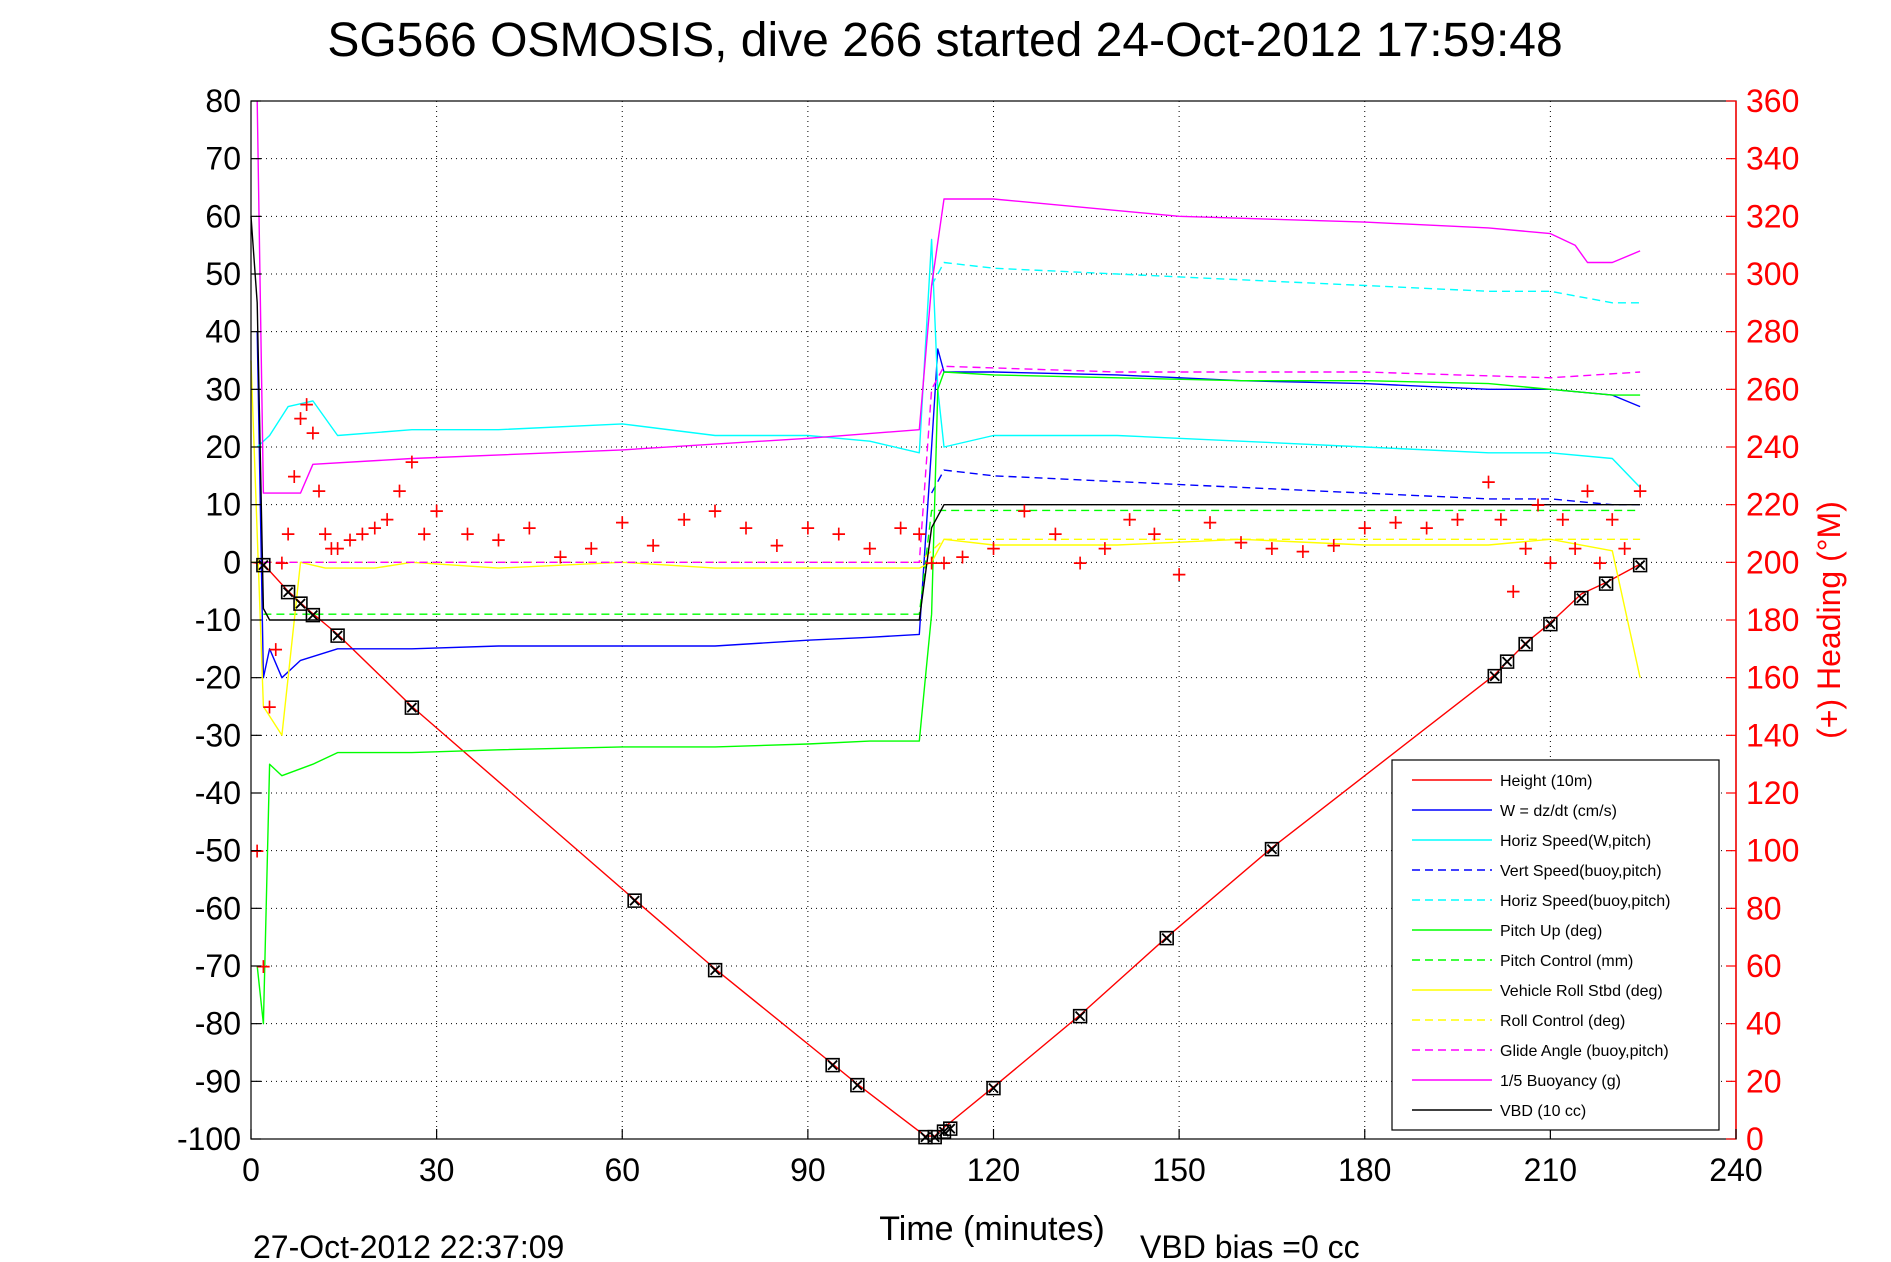 Image resolution: width=1891 pixels, height=1262 pixels. Describe the element at coordinates (1302, 551) in the screenshot. I see `heading-point-52: +` at that location.